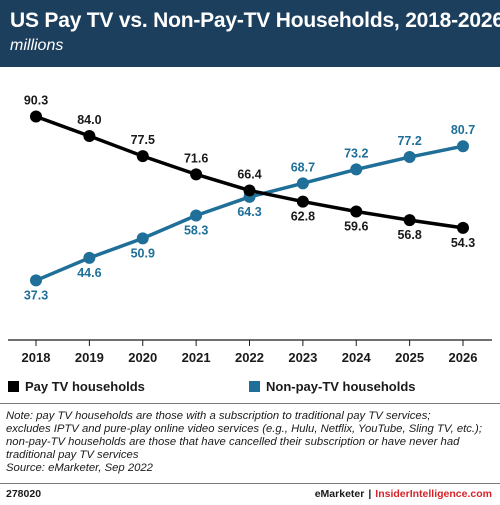 The image size is (500, 505). Describe the element at coordinates (409, 157) in the screenshot. I see `data-point-non-pay-tv-2025` at that location.